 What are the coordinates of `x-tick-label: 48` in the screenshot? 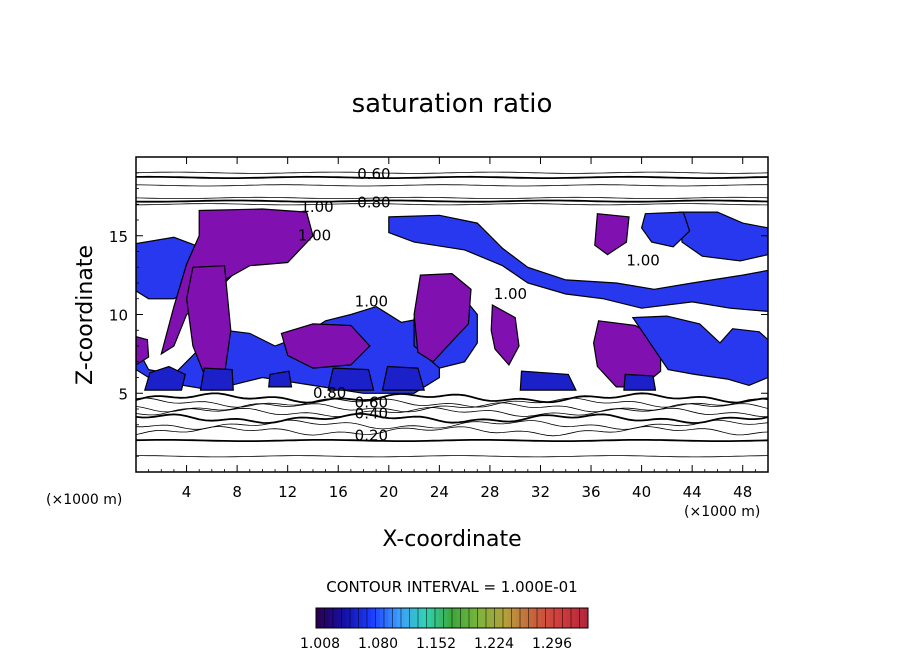 It's located at (742, 492).